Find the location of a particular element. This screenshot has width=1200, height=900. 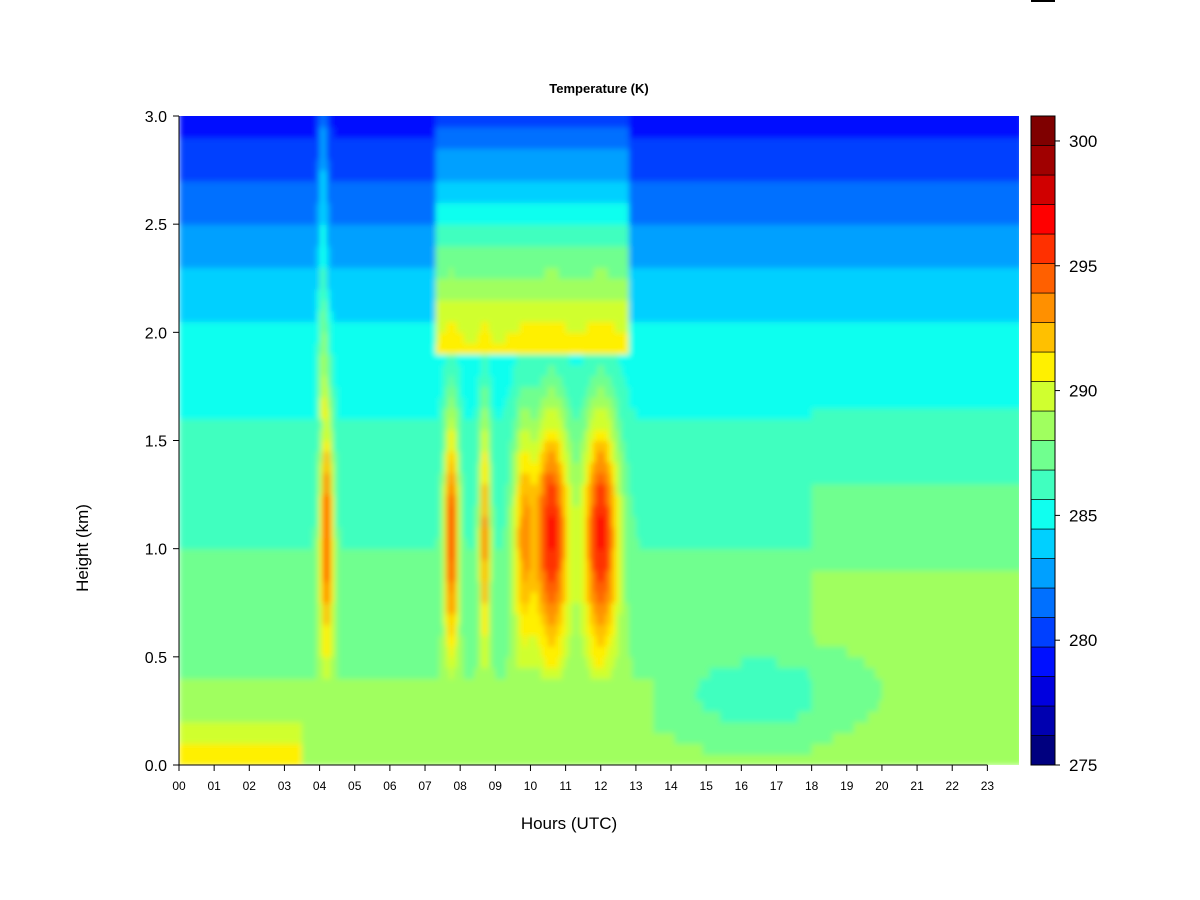

y-tick-label: 2.0 is located at coordinates (156, 333).